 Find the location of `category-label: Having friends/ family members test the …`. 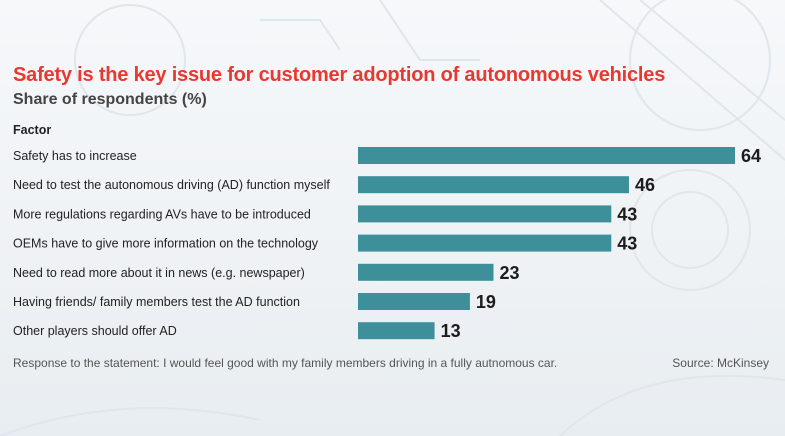

category-label: Having friends/ family members test the … is located at coordinates (156, 302).